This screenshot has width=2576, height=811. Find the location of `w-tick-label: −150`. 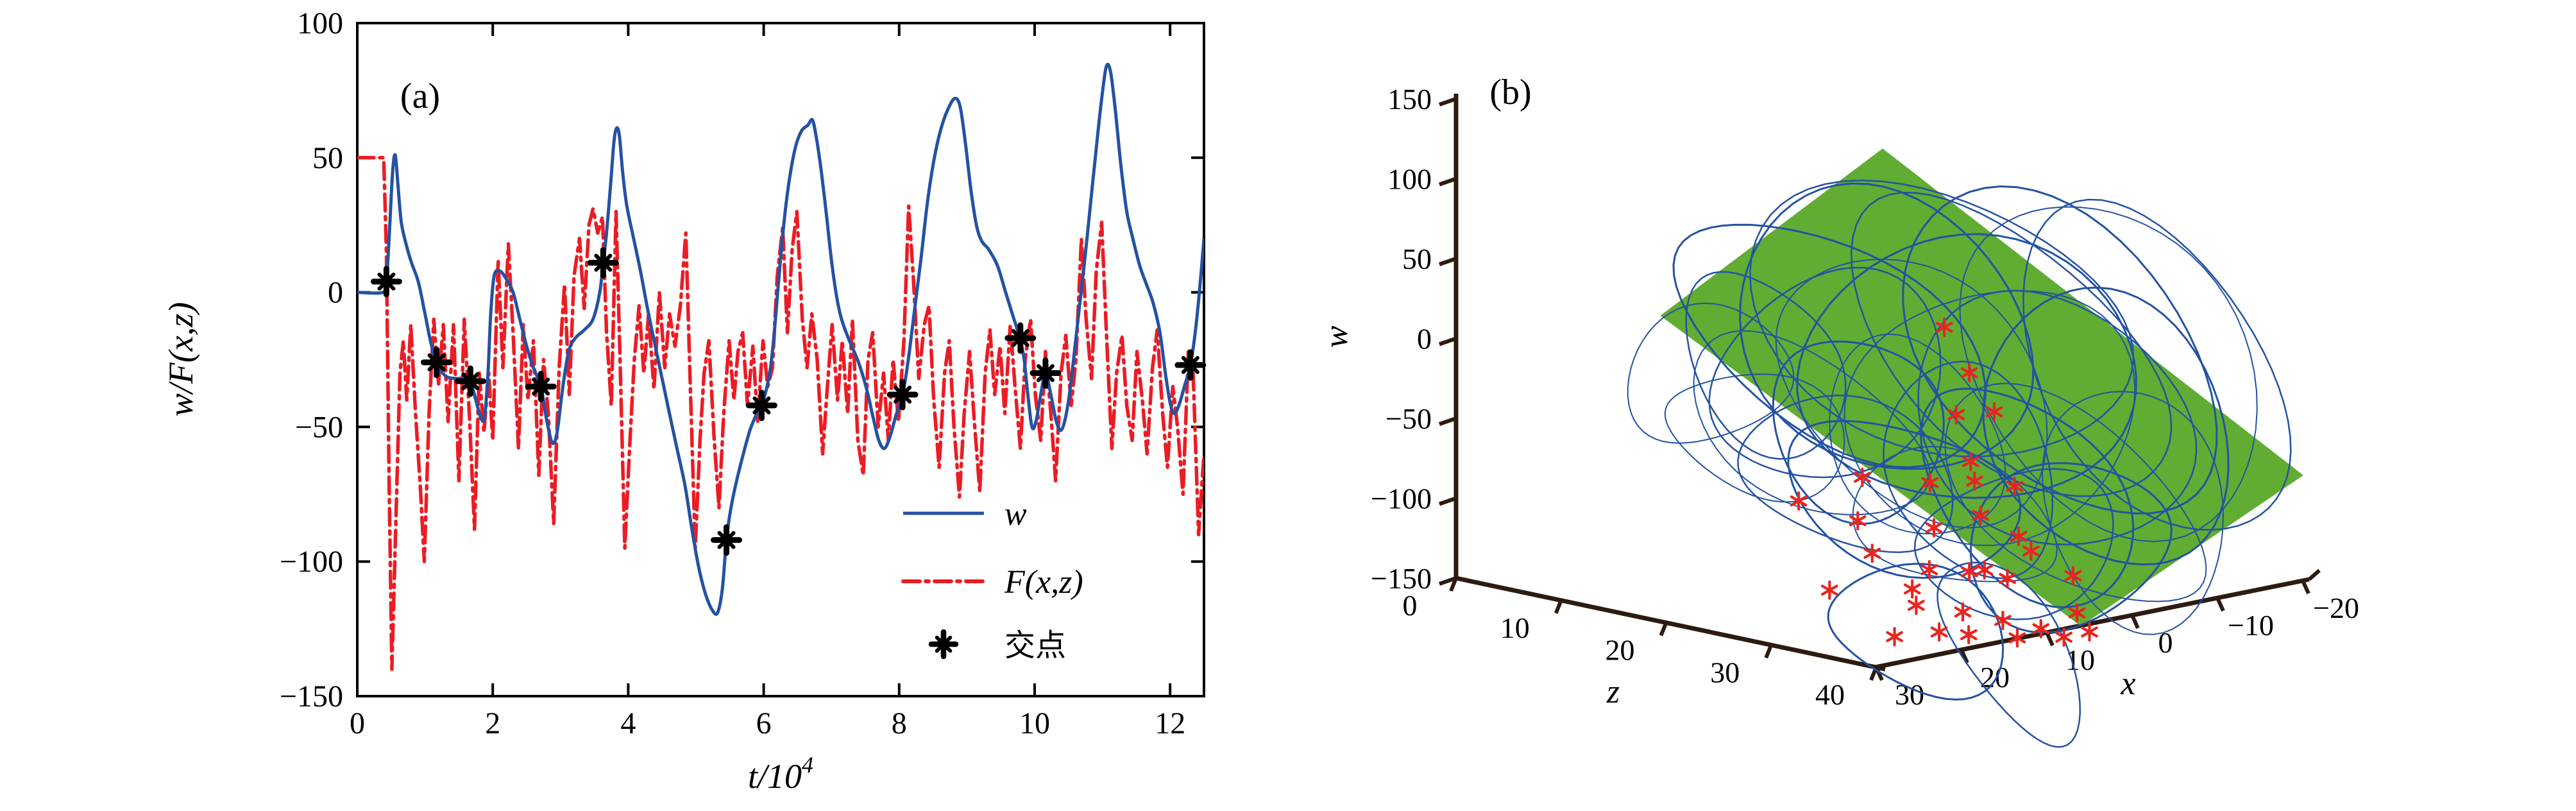

w-tick-label: −150 is located at coordinates (1401, 578).